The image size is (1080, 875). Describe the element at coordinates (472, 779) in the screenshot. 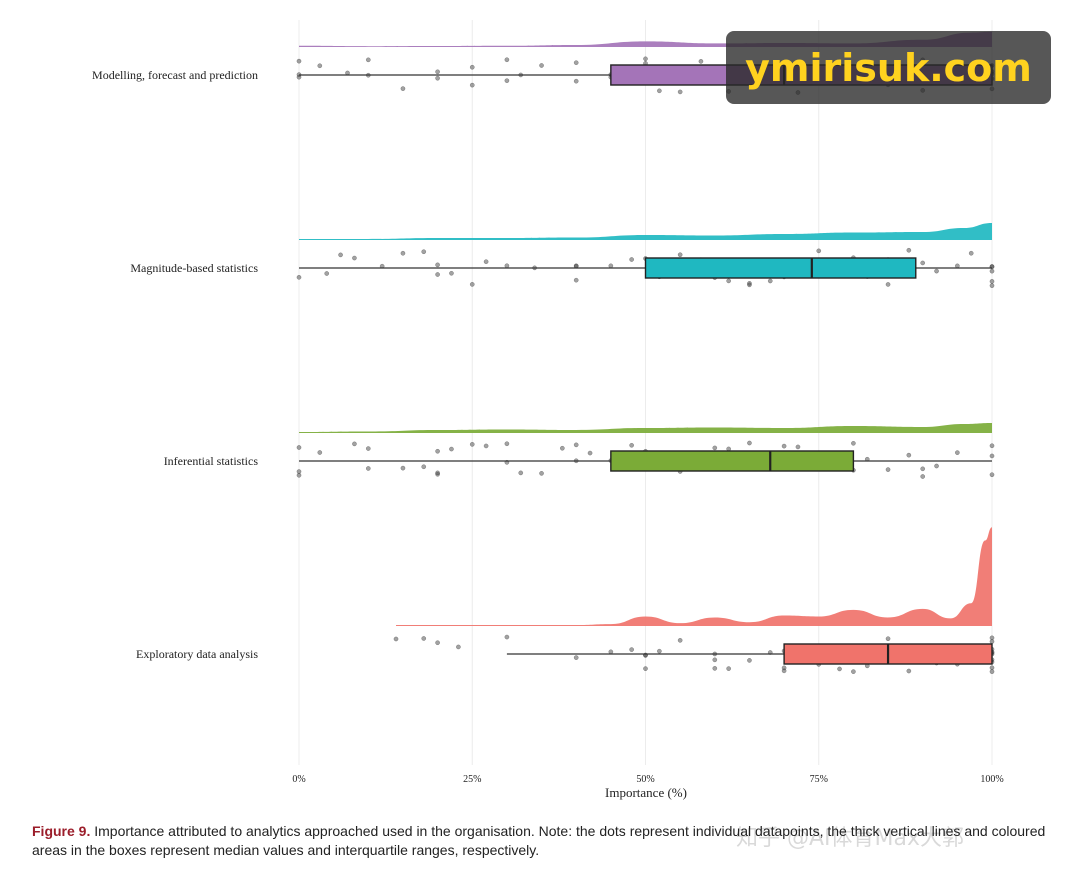

I see `x-tick-label: 25%` at that location.